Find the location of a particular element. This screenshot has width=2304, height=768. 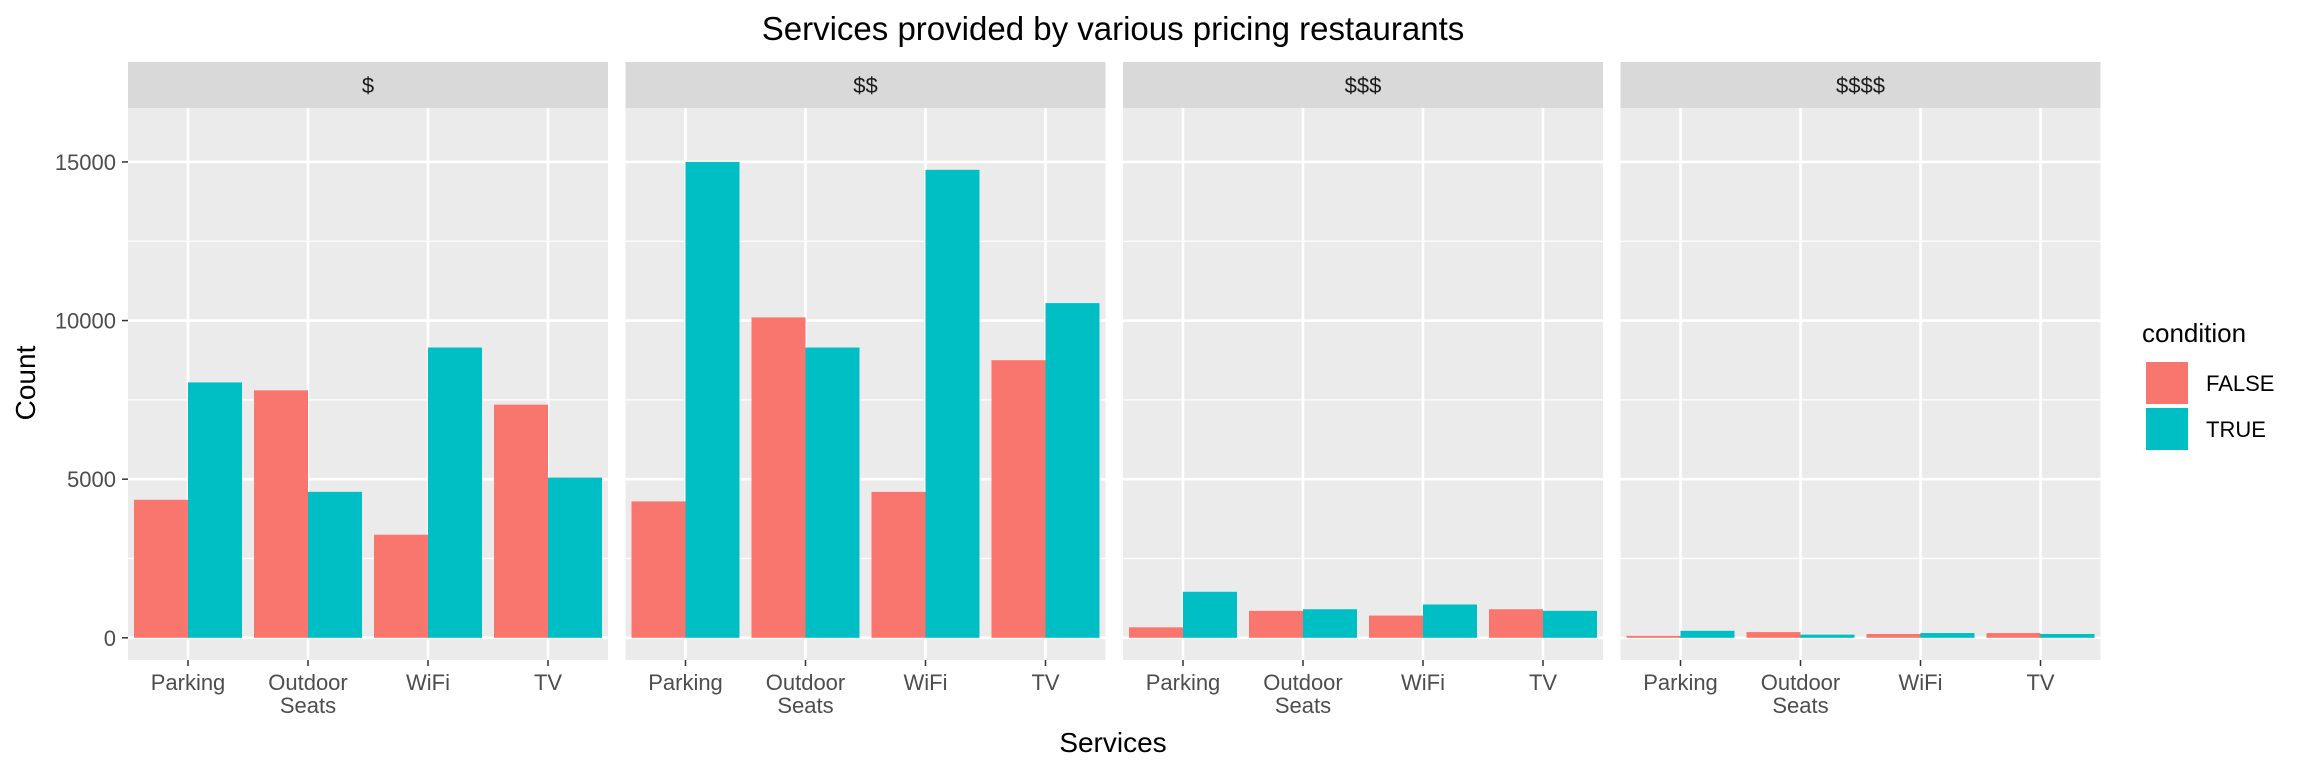

y-tick-label: 10000 is located at coordinates (85, 321).